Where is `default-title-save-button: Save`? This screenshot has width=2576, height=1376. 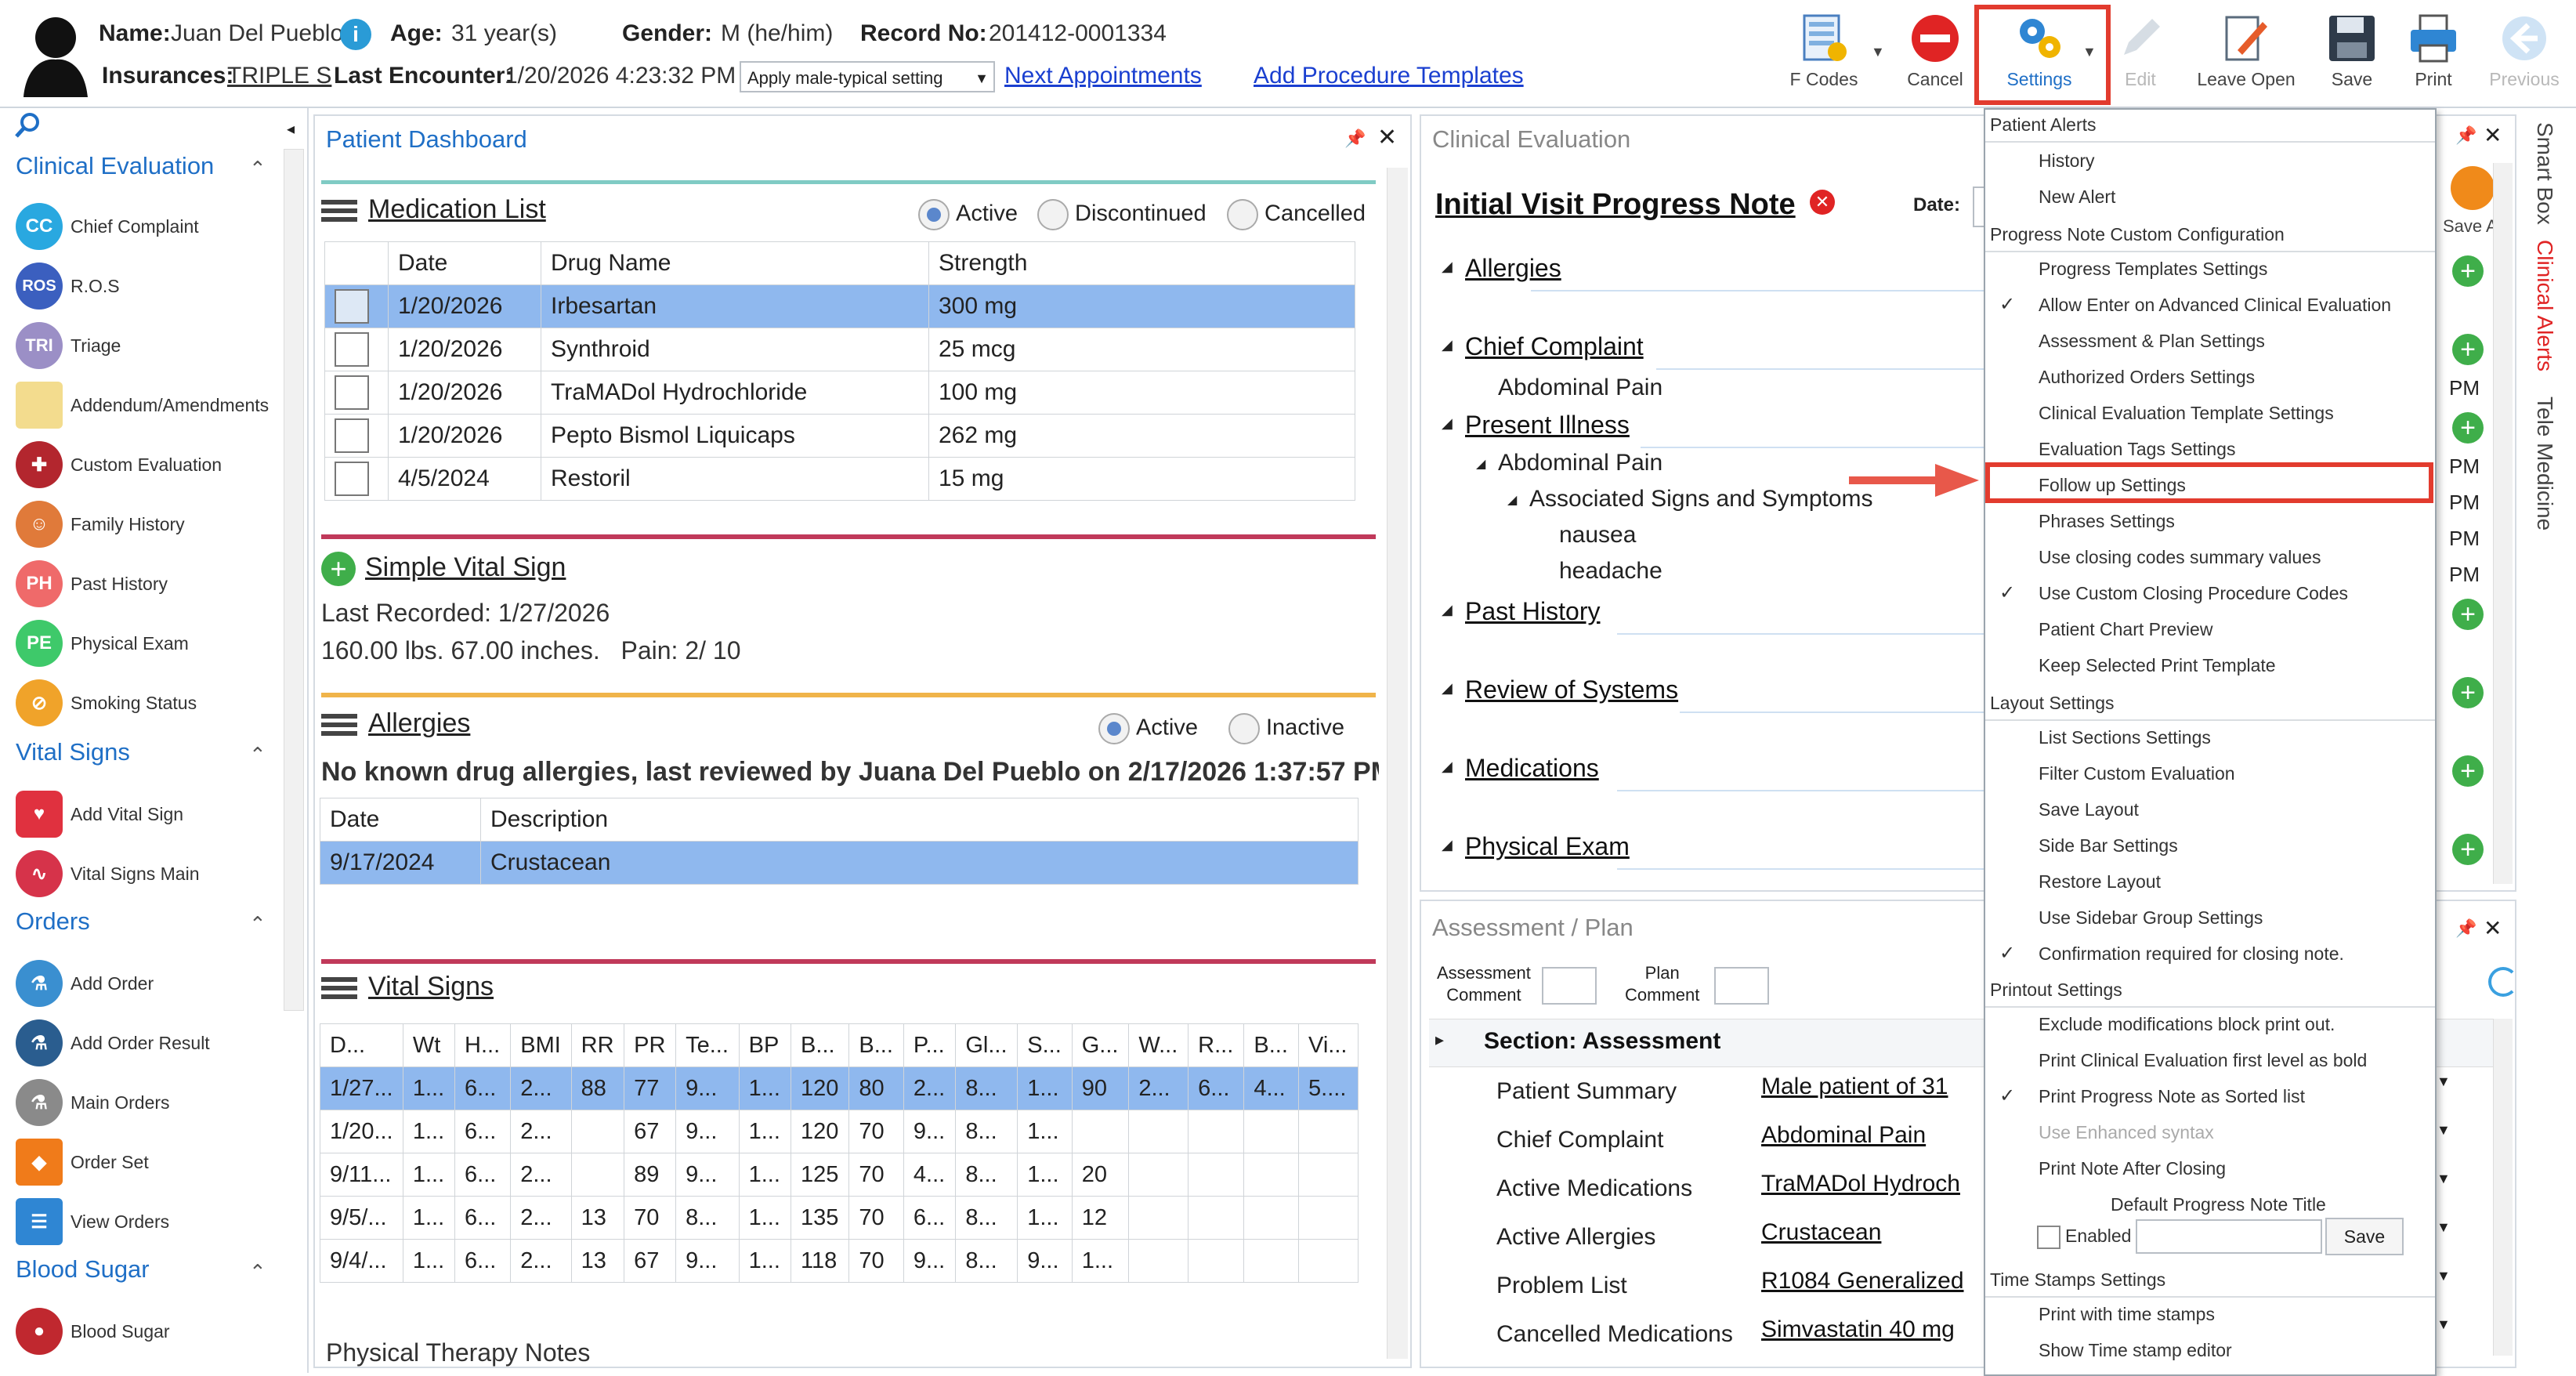
default-title-save-button: Save is located at coordinates (2364, 1236).